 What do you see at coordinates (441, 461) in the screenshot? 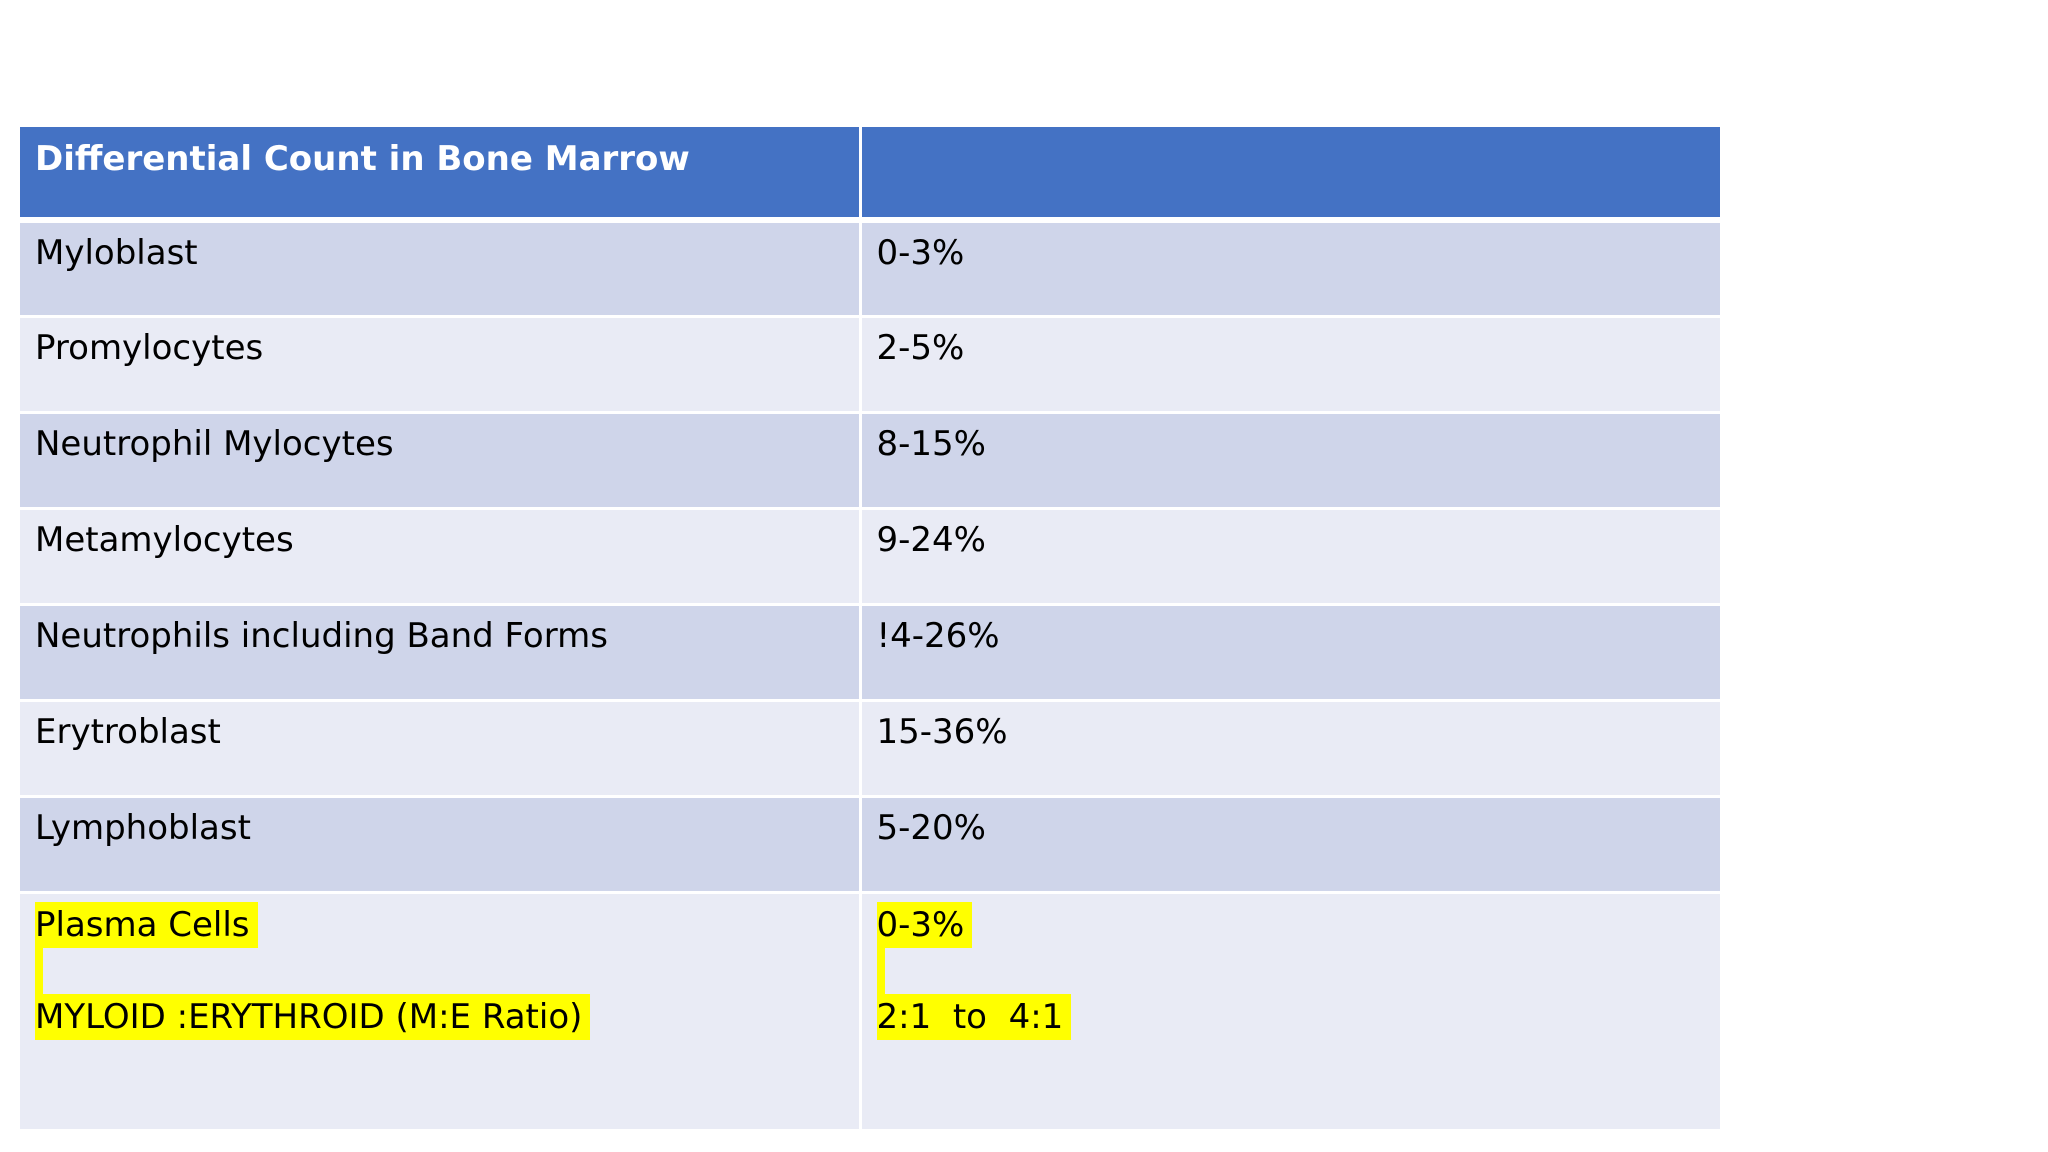
I see `cell-type: Neutrophil Mylocytes` at bounding box center [441, 461].